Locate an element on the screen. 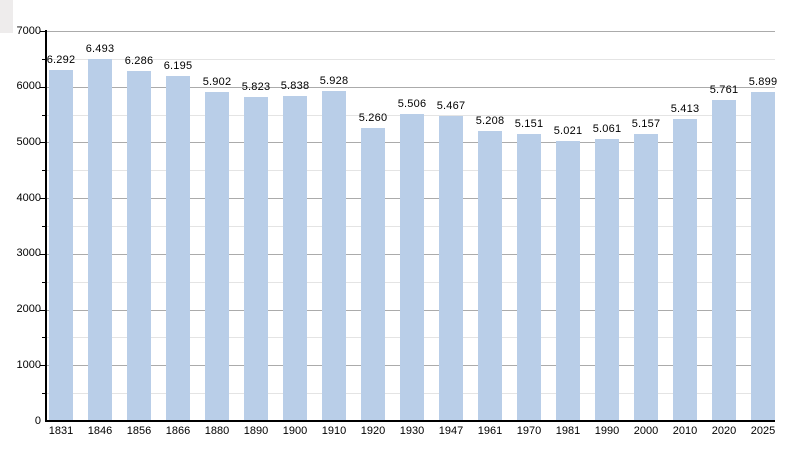  bar-1981 is located at coordinates (568, 281).